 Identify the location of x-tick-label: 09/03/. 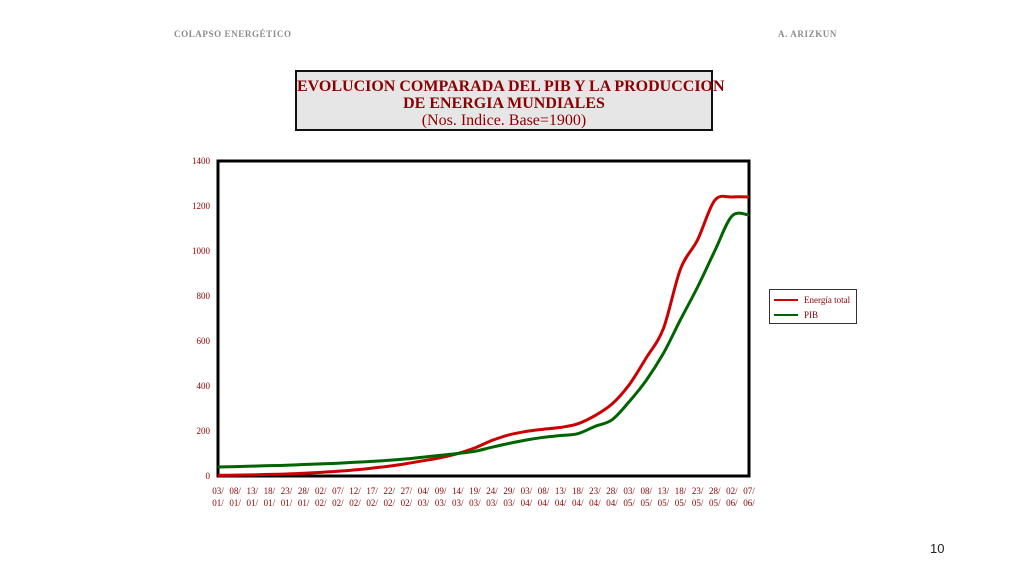
(441, 497).